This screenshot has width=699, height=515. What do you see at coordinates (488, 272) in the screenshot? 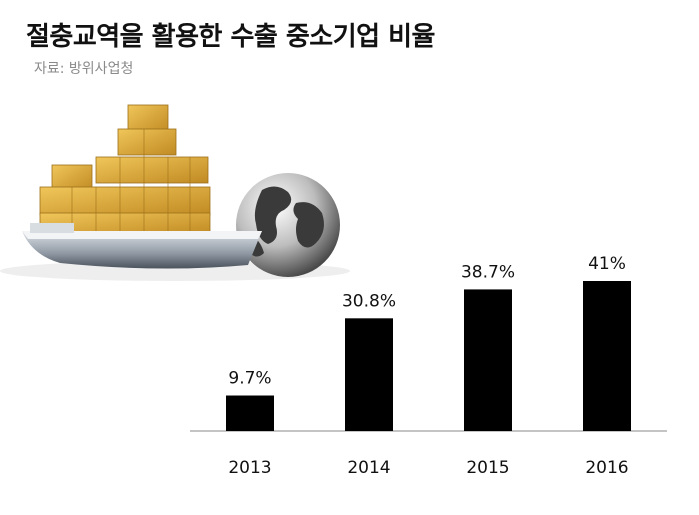
I see `data-label-2015: 38.7%` at bounding box center [488, 272].